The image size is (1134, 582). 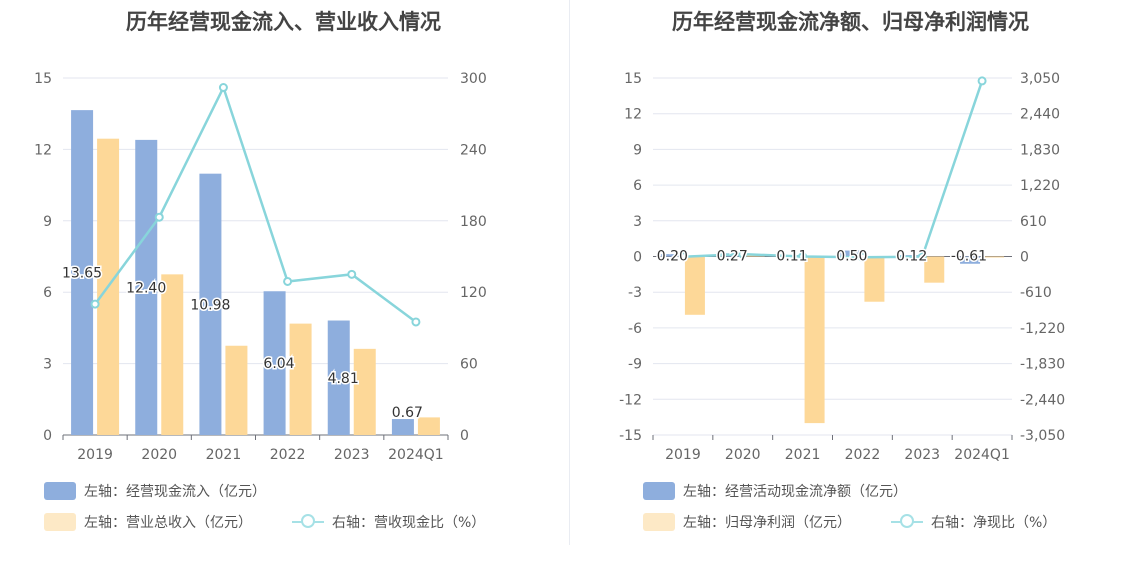 I want to click on bar-data-label: 0.50, so click(x=851, y=257).